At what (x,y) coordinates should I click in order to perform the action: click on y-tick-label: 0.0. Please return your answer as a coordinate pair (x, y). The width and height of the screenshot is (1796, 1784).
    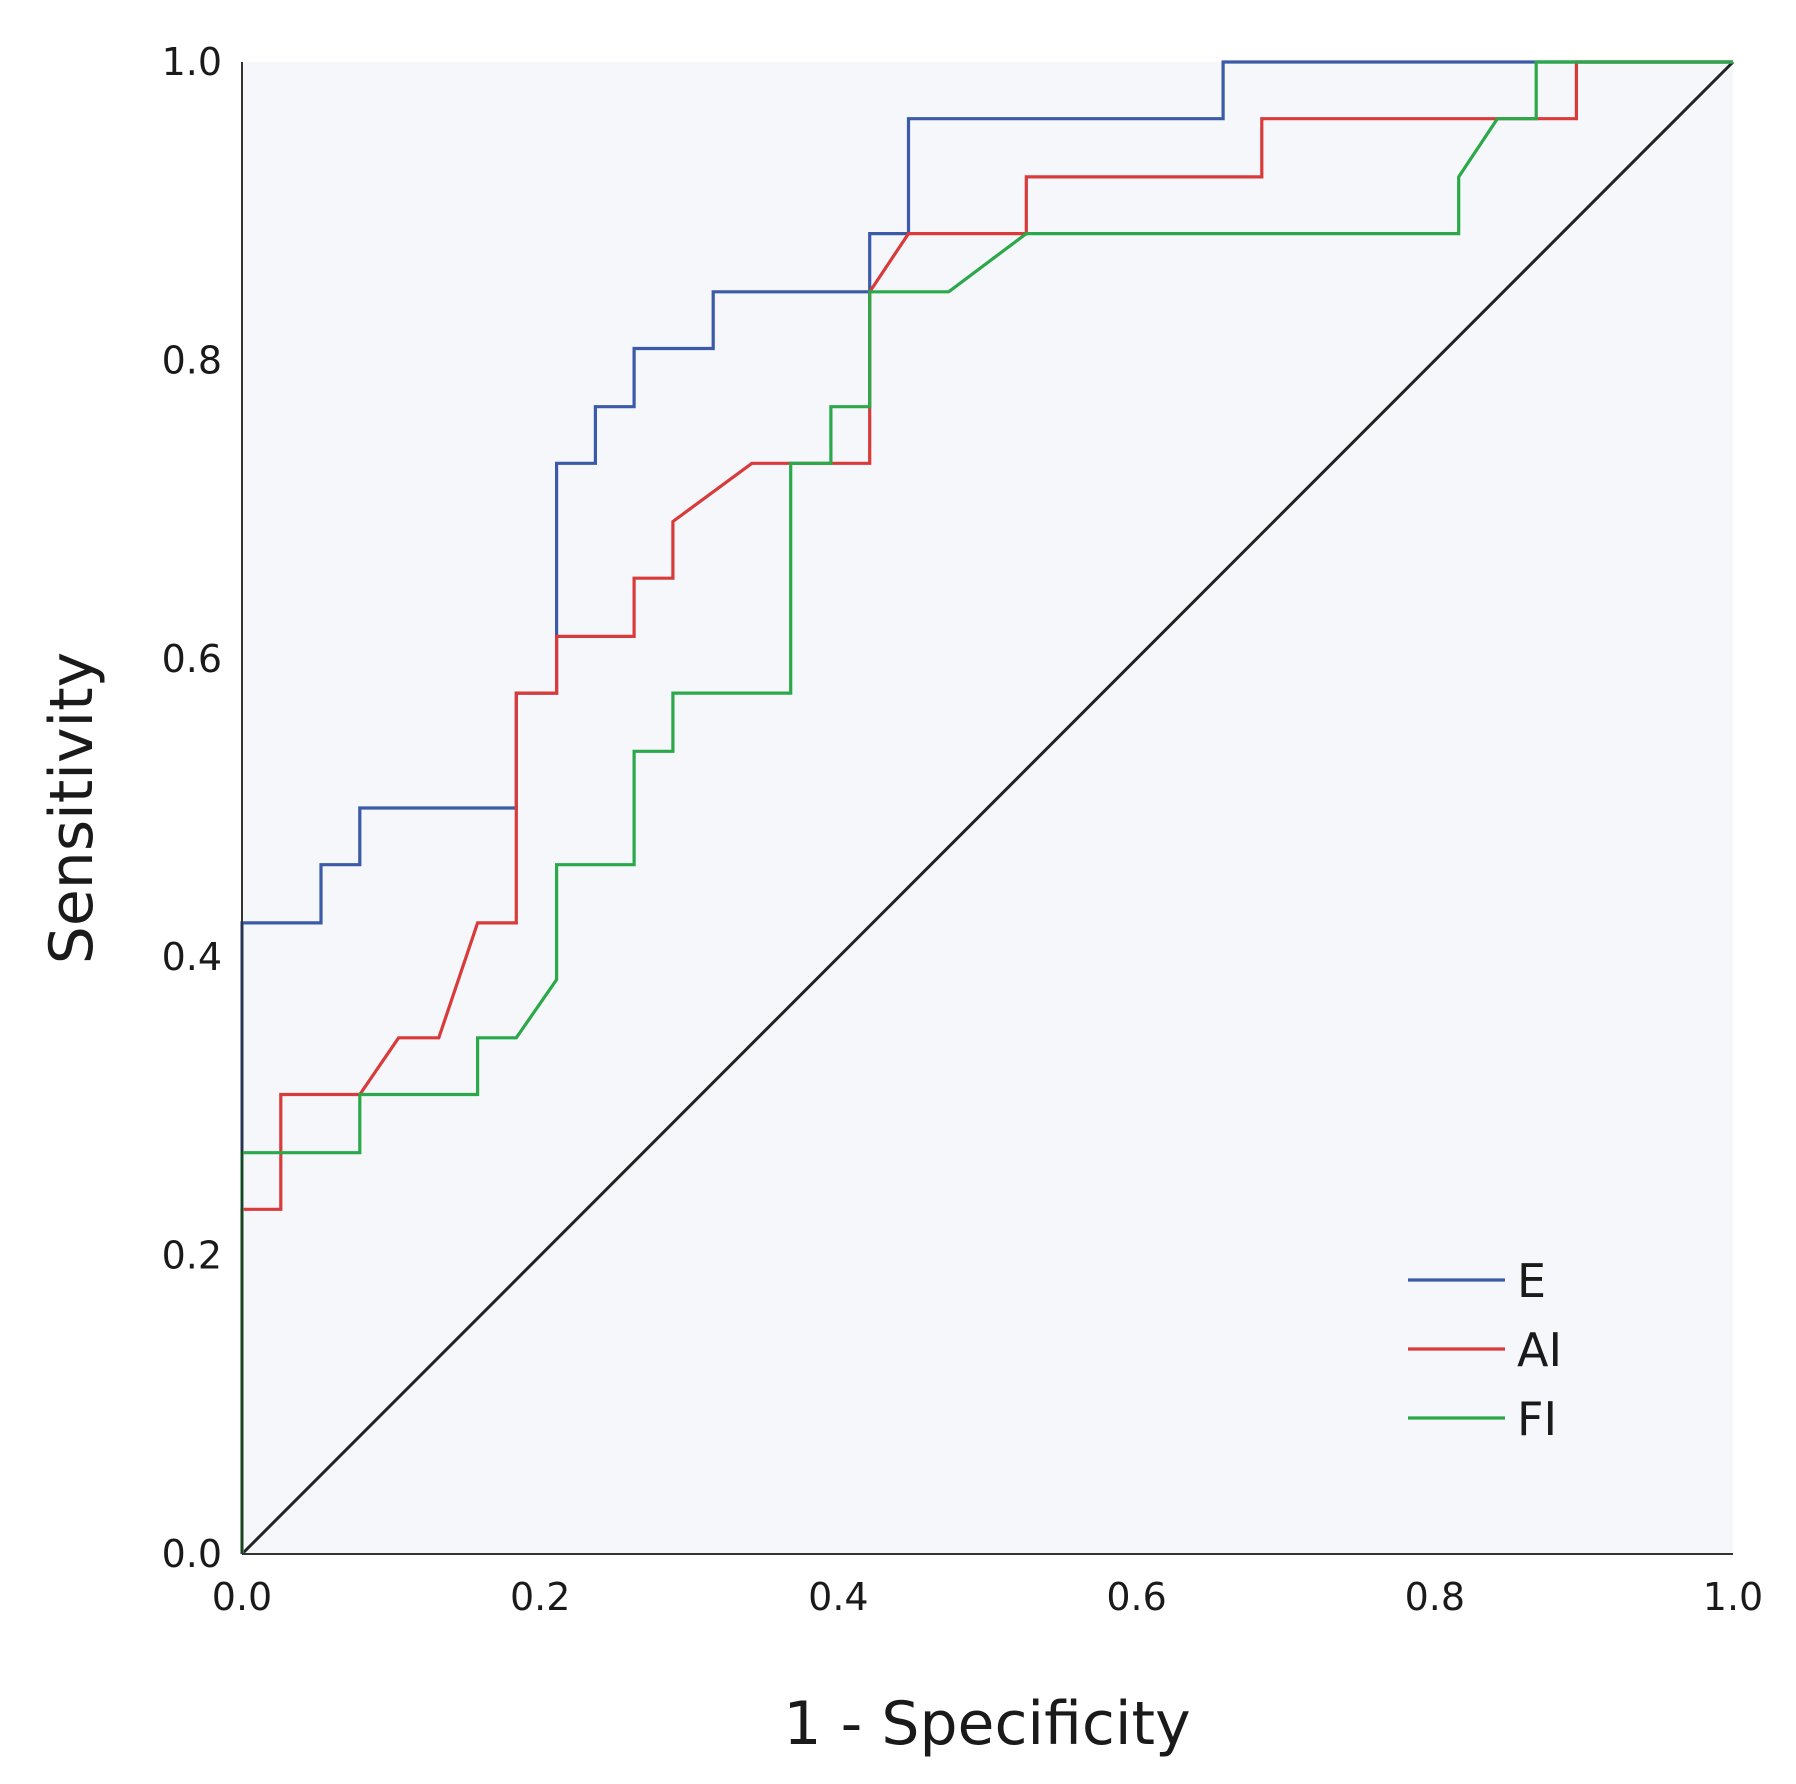
    Looking at the image, I should click on (192, 1554).